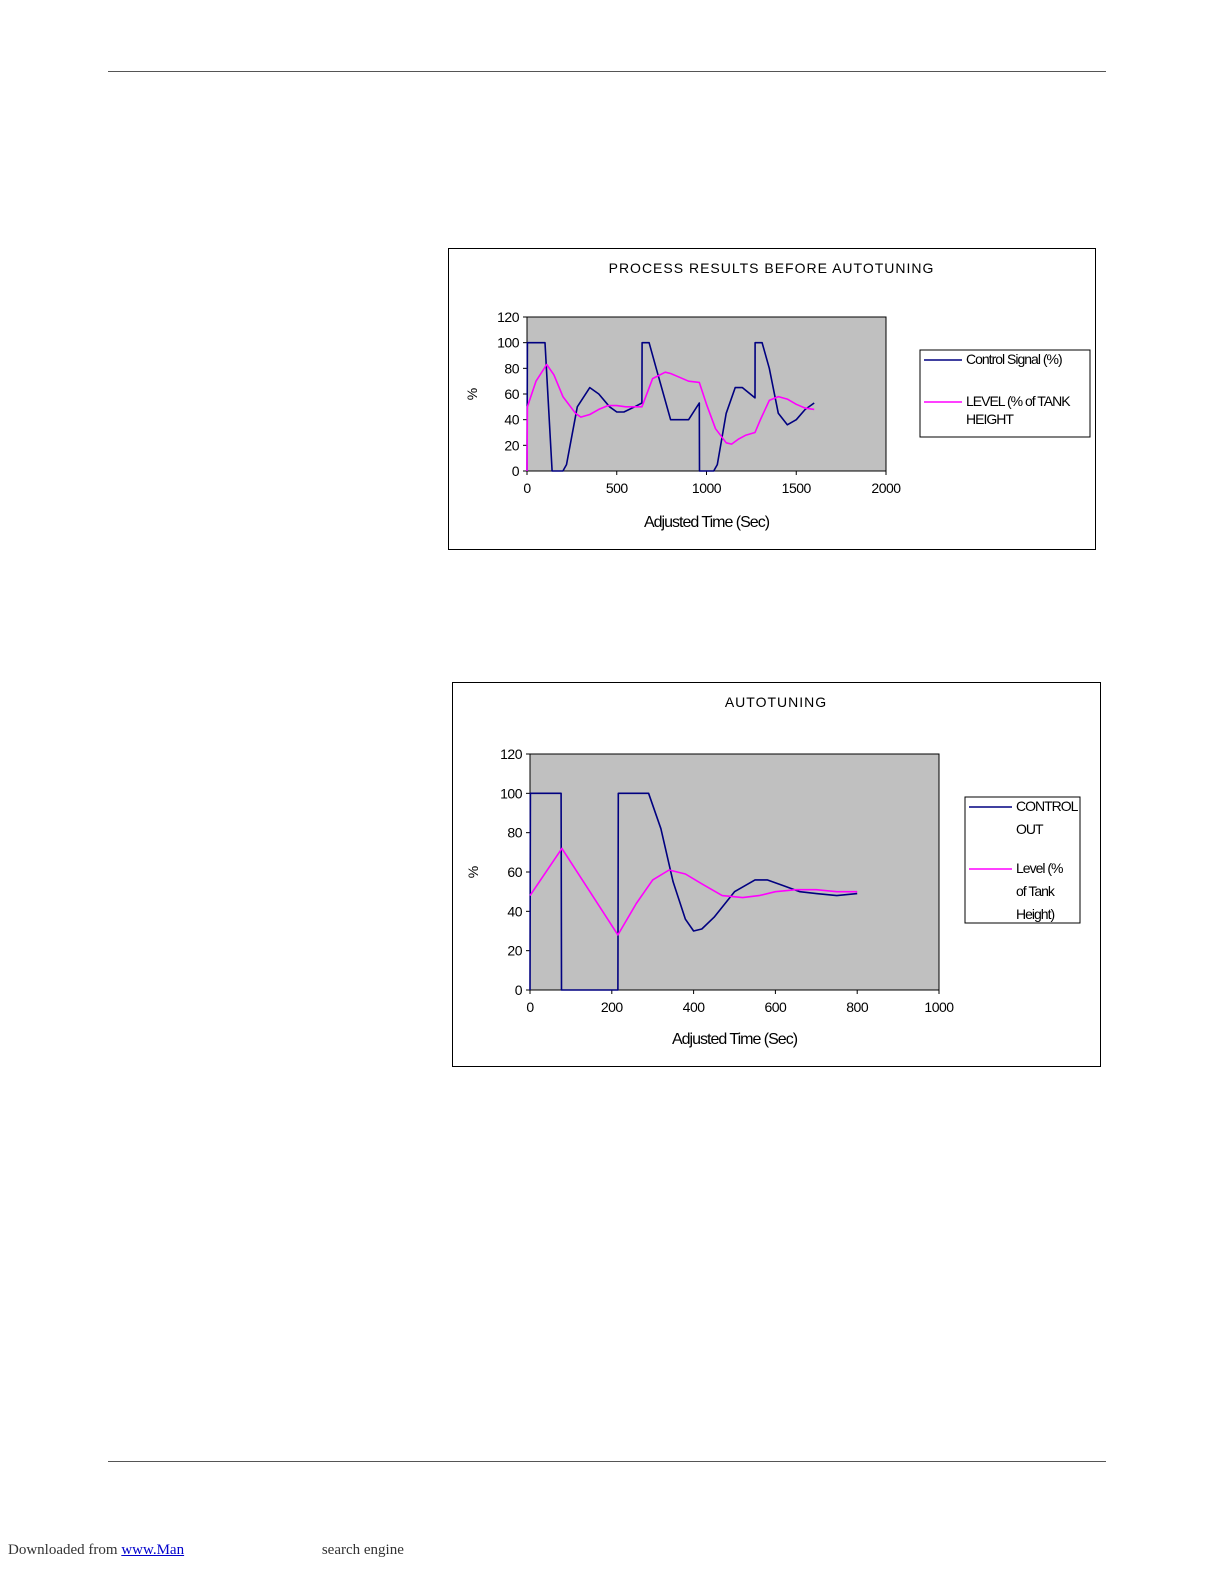 Image resolution: width=1224 pixels, height=1584 pixels. What do you see at coordinates (617, 488) in the screenshot?
I see `x-tick-label: 500` at bounding box center [617, 488].